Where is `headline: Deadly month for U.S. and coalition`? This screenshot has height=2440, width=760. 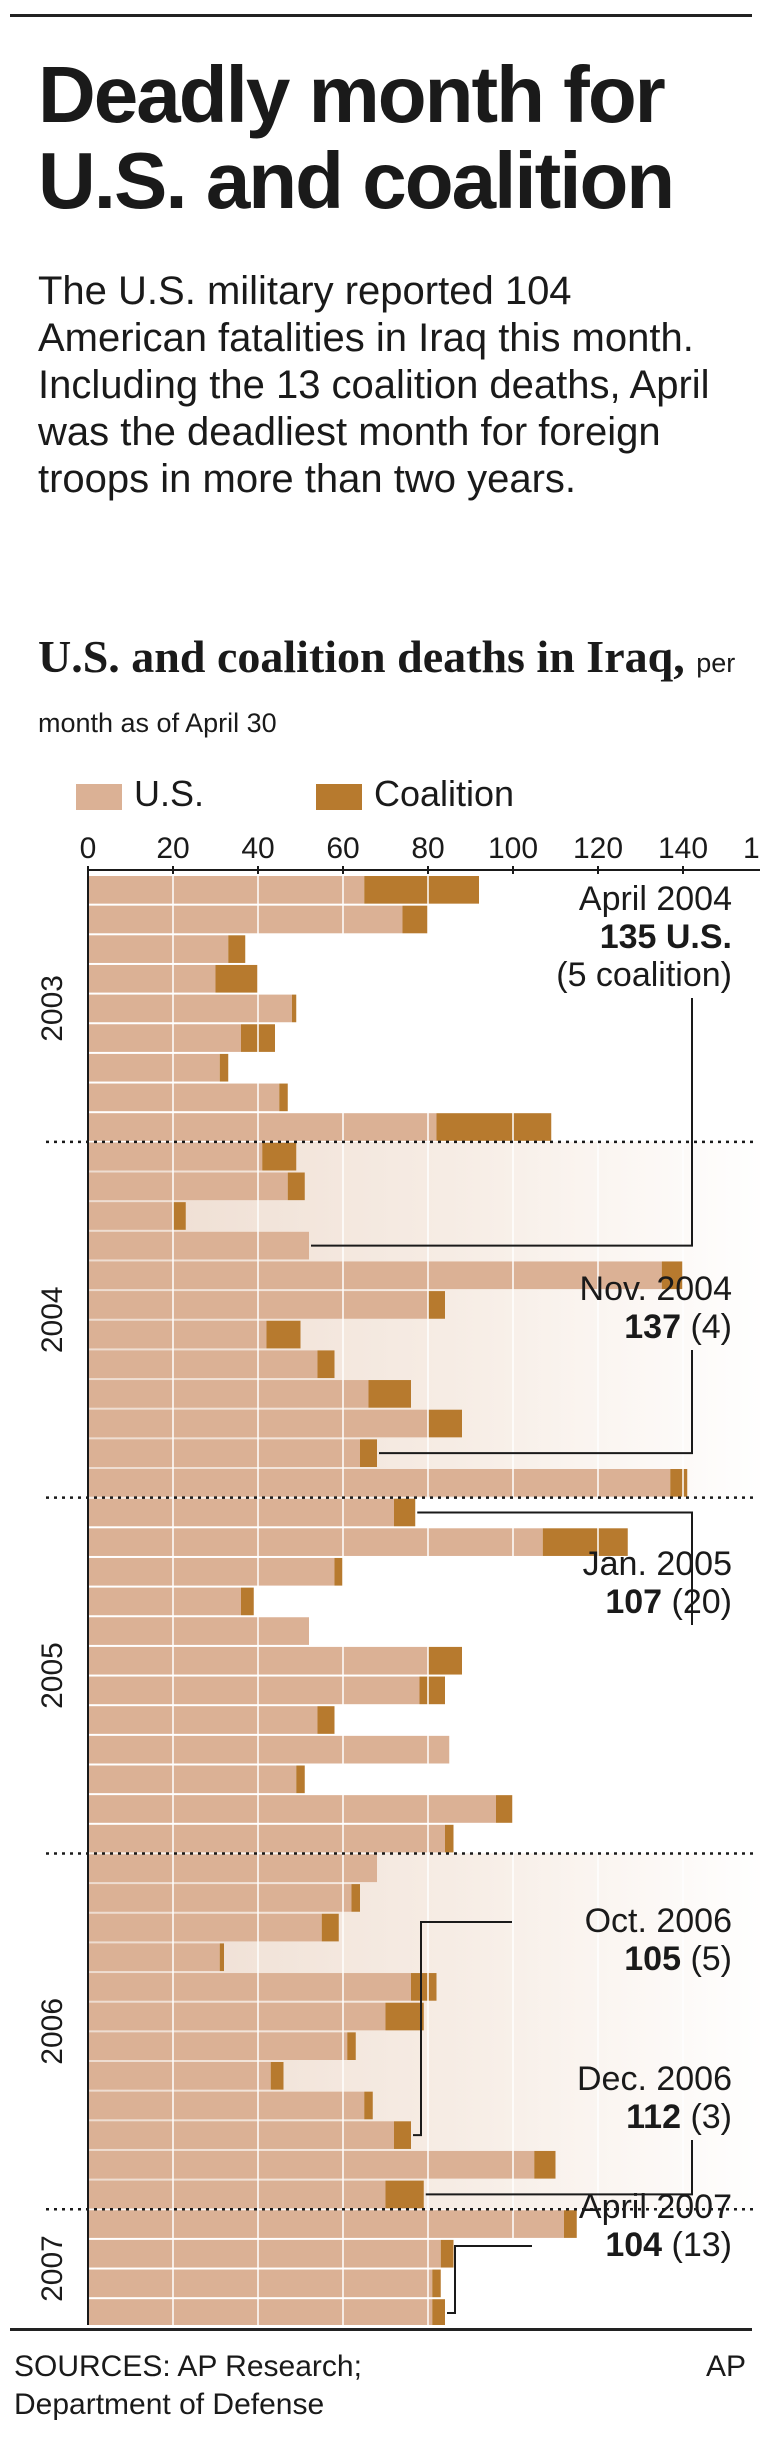
headline: Deadly month for U.S. and coalition is located at coordinates (356, 137).